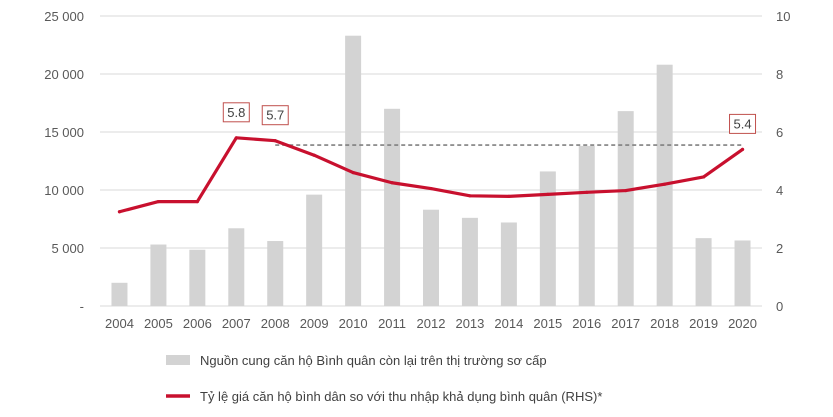 The width and height of the screenshot is (833, 417). I want to click on line-series, so click(431, 175).